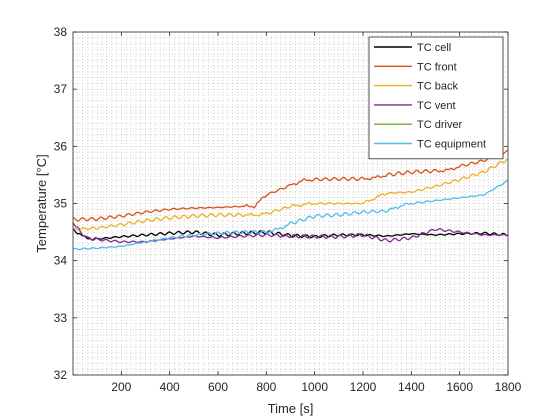 This screenshot has height=420, width=560. I want to click on legend-label-tc-equipment: TC equipment, so click(451, 145).